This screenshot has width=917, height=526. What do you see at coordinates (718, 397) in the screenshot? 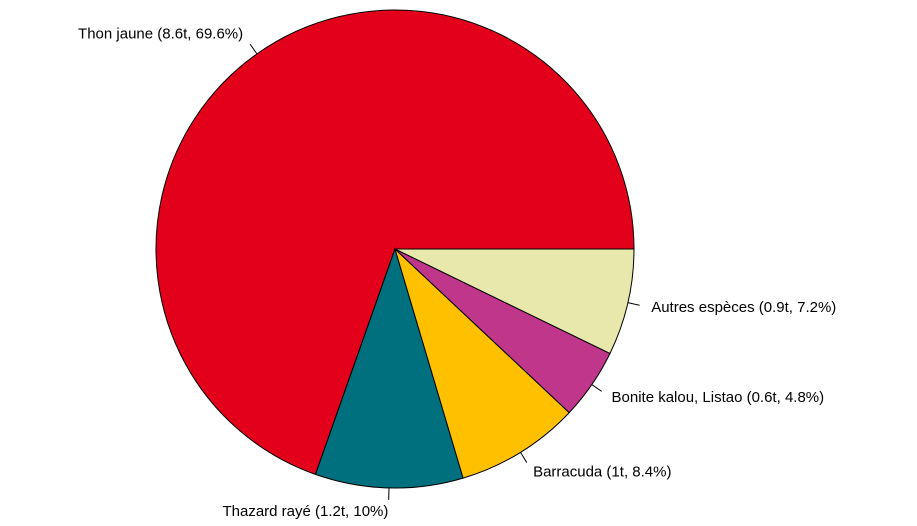
I see `slice-label: Bonite kalou, Listao (0.6t, 4.8%)` at bounding box center [718, 397].